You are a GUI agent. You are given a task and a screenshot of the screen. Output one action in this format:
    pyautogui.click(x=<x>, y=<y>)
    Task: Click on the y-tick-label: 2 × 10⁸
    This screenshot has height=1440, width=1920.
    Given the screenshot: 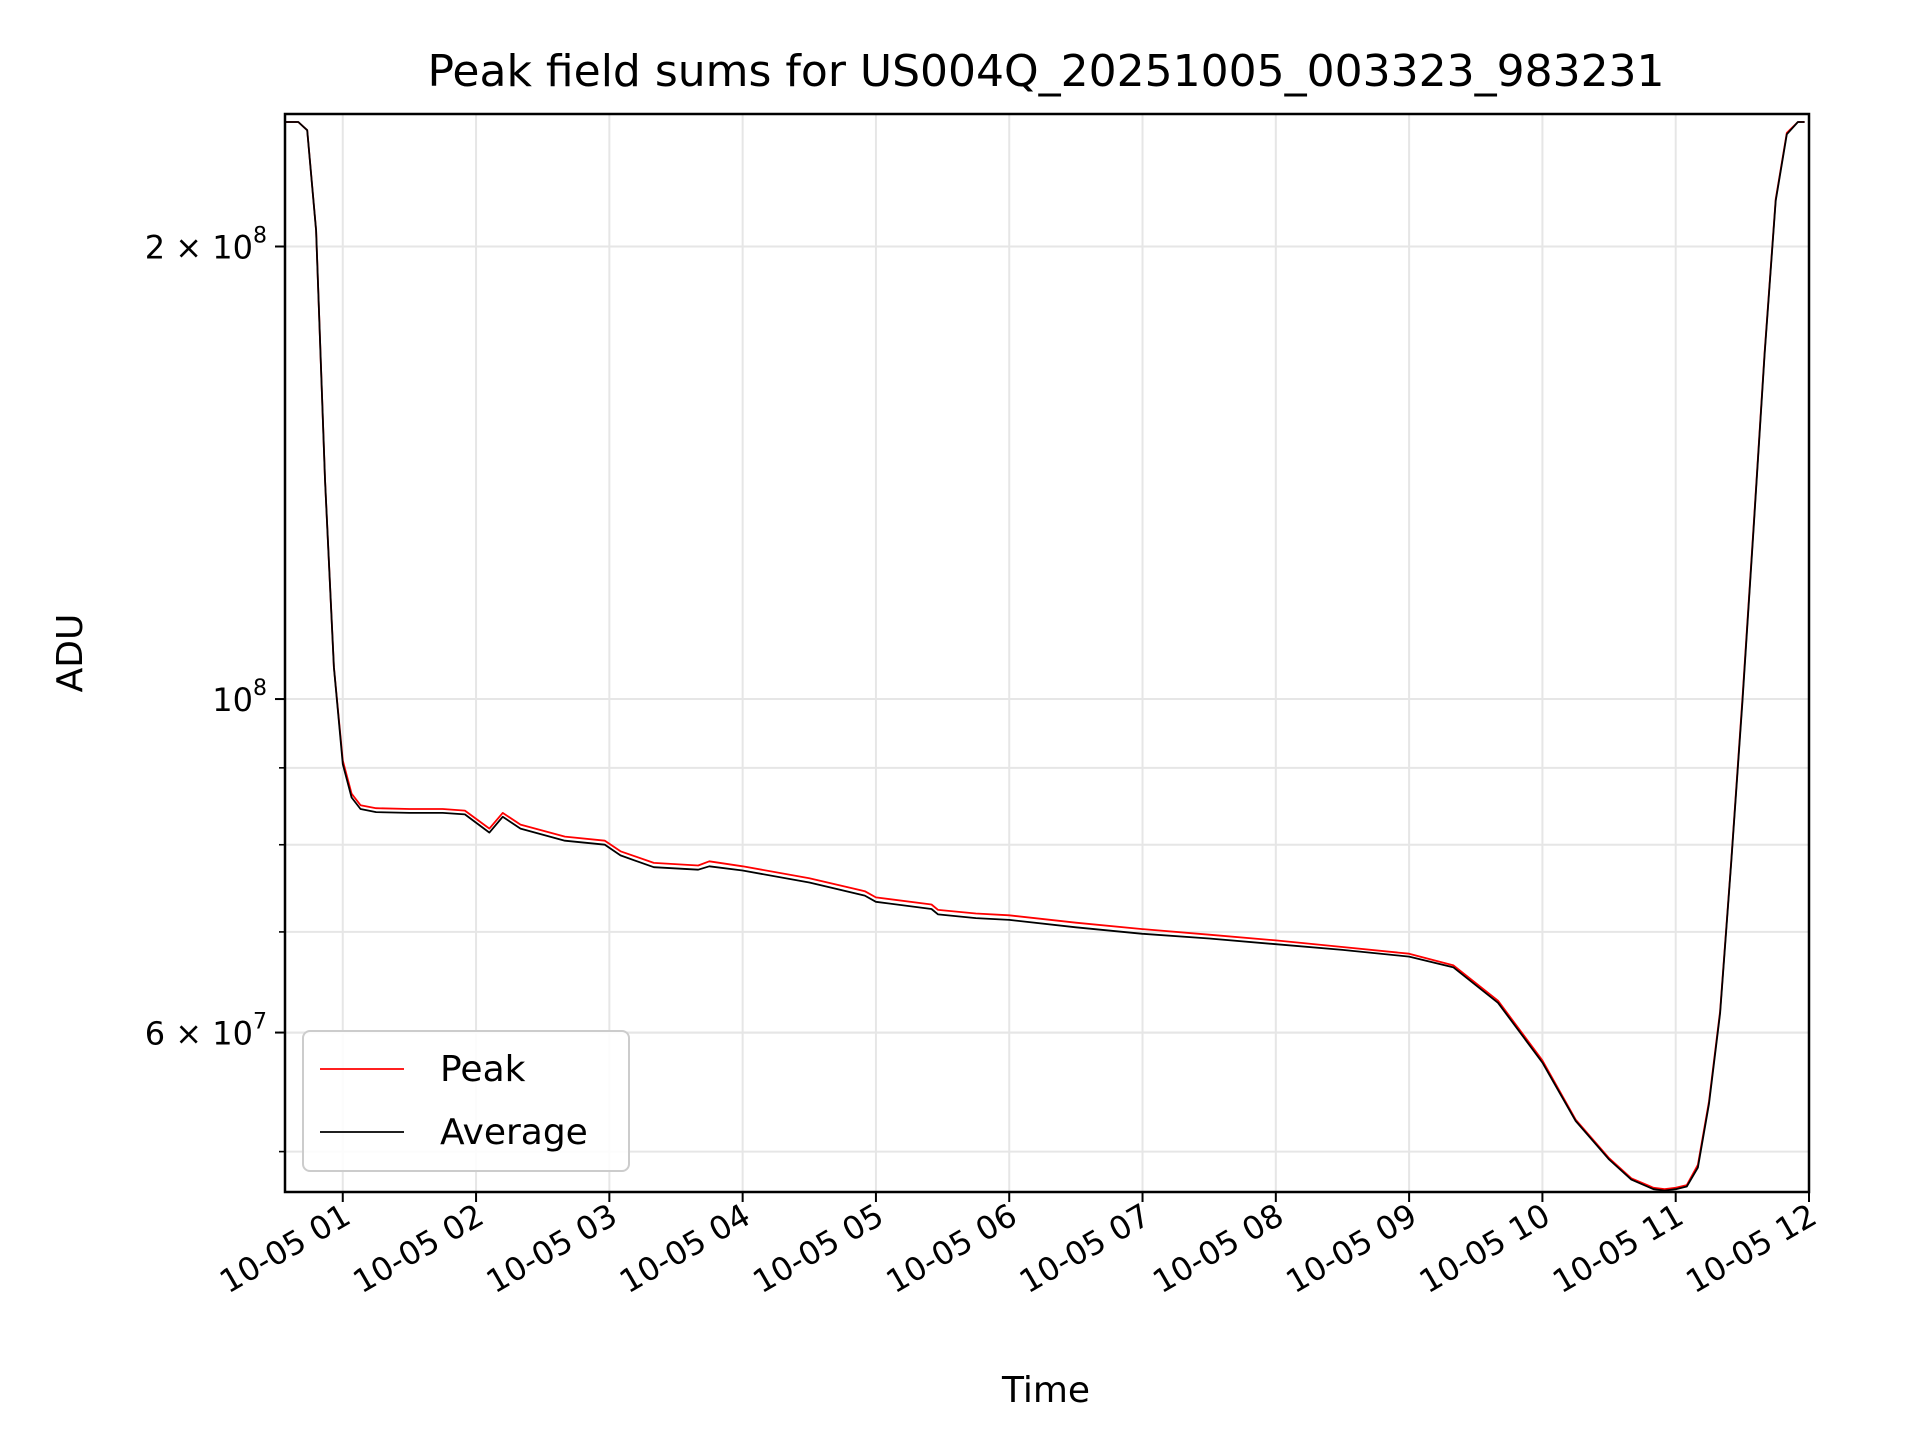 What is the action you would take?
    pyautogui.click(x=206, y=244)
    